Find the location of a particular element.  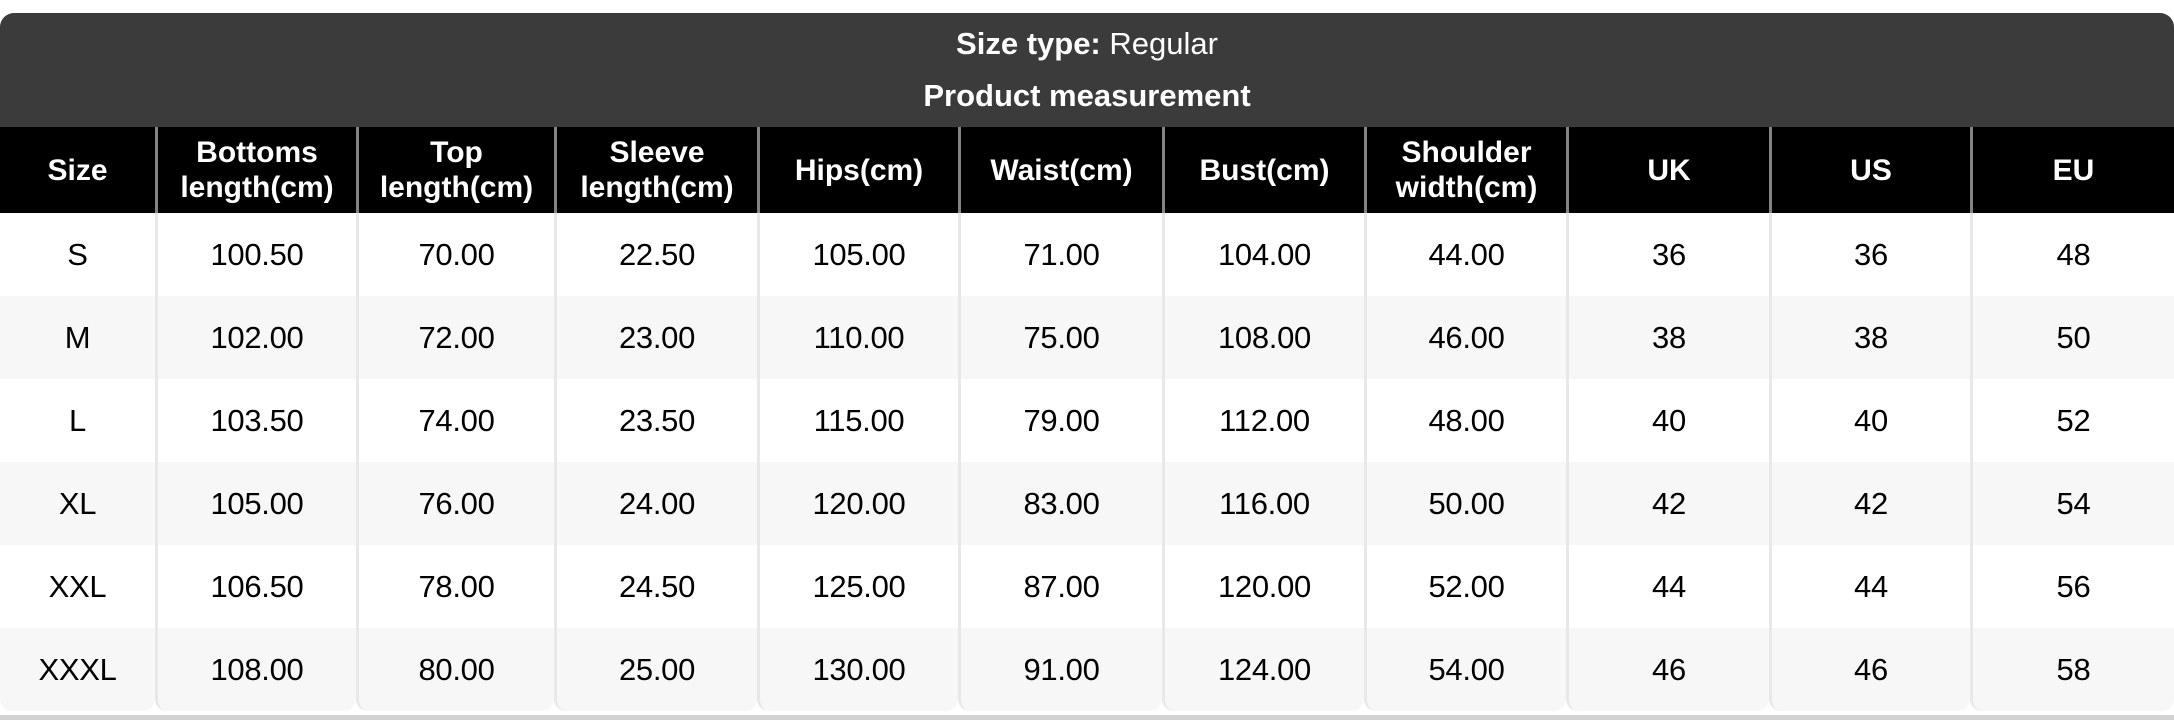

table-cell: 102.00 is located at coordinates (255, 337).